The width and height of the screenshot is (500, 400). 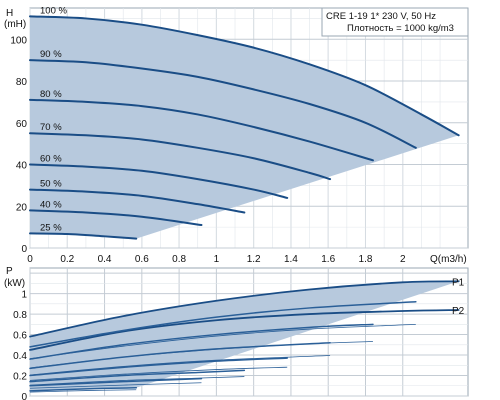 What do you see at coordinates (20, 377) in the screenshot?
I see `power-tick-label: 0.2` at bounding box center [20, 377].